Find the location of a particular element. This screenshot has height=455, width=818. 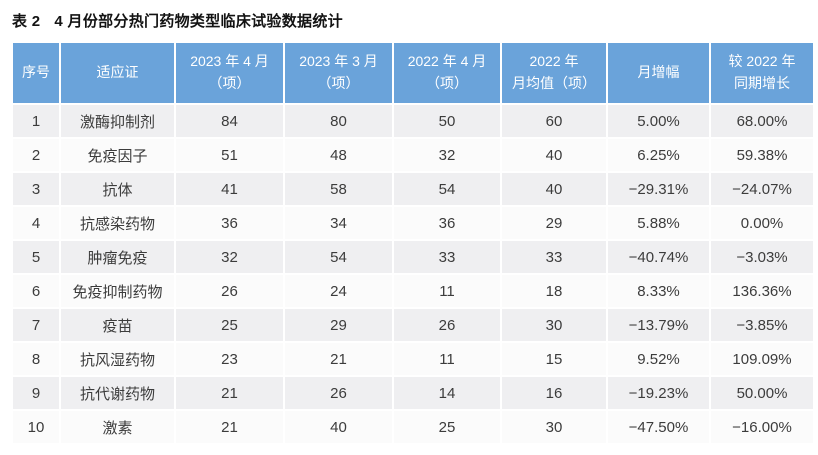

table-row: 1 激酶抑制剂 84 80 50 60 5.00% 68.00% is located at coordinates (413, 121).